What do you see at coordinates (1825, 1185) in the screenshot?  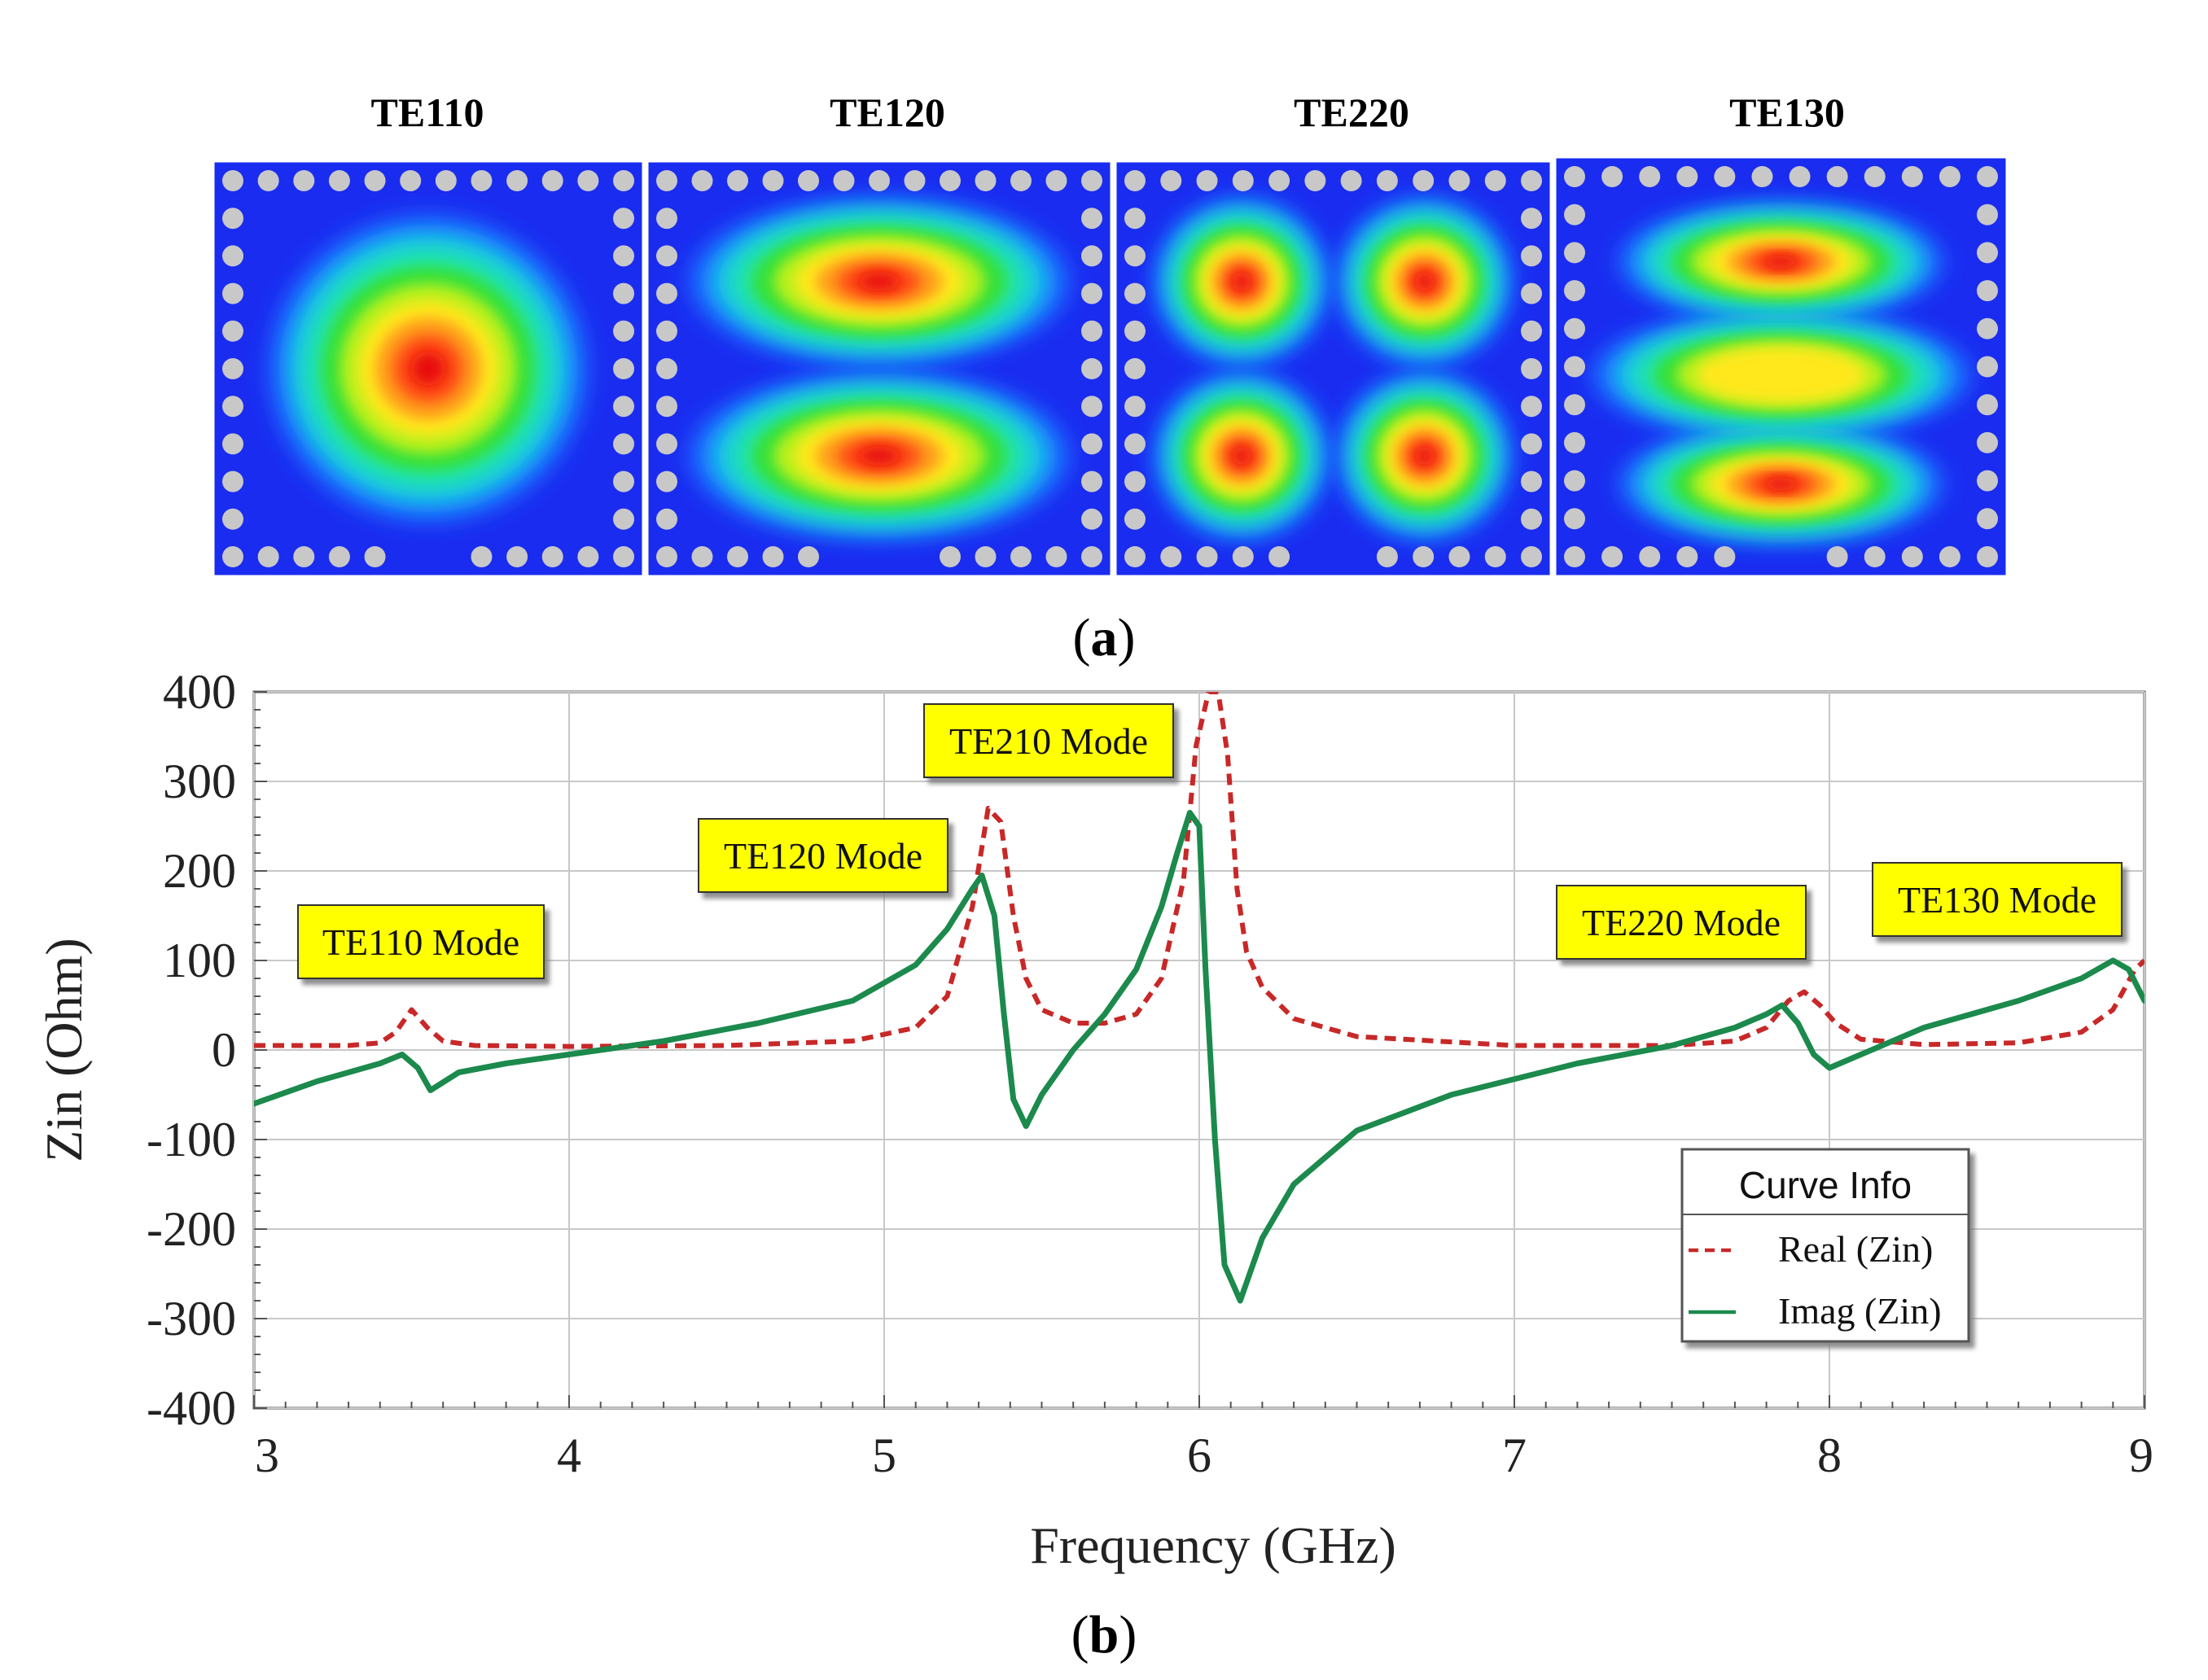 I see `legend-title: Curve Info` at bounding box center [1825, 1185].